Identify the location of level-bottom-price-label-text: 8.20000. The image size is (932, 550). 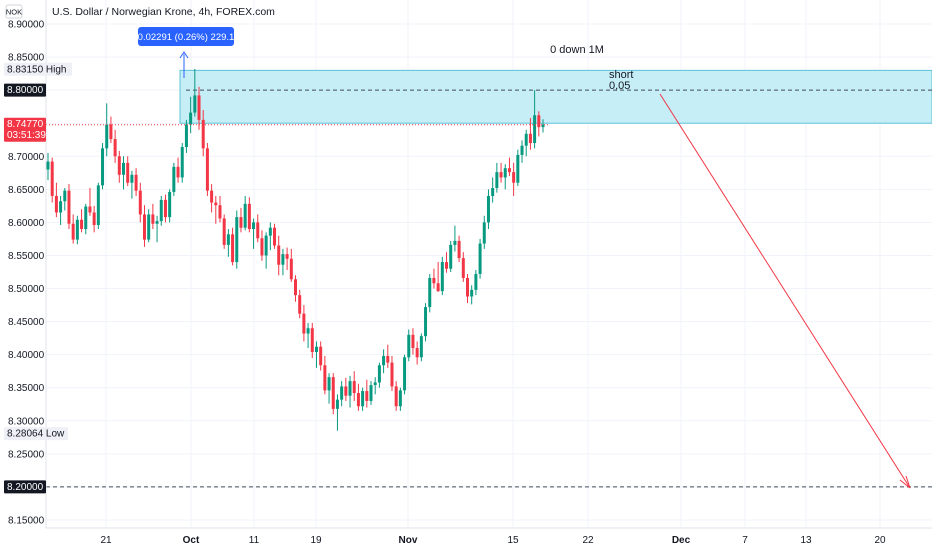
(25, 487).